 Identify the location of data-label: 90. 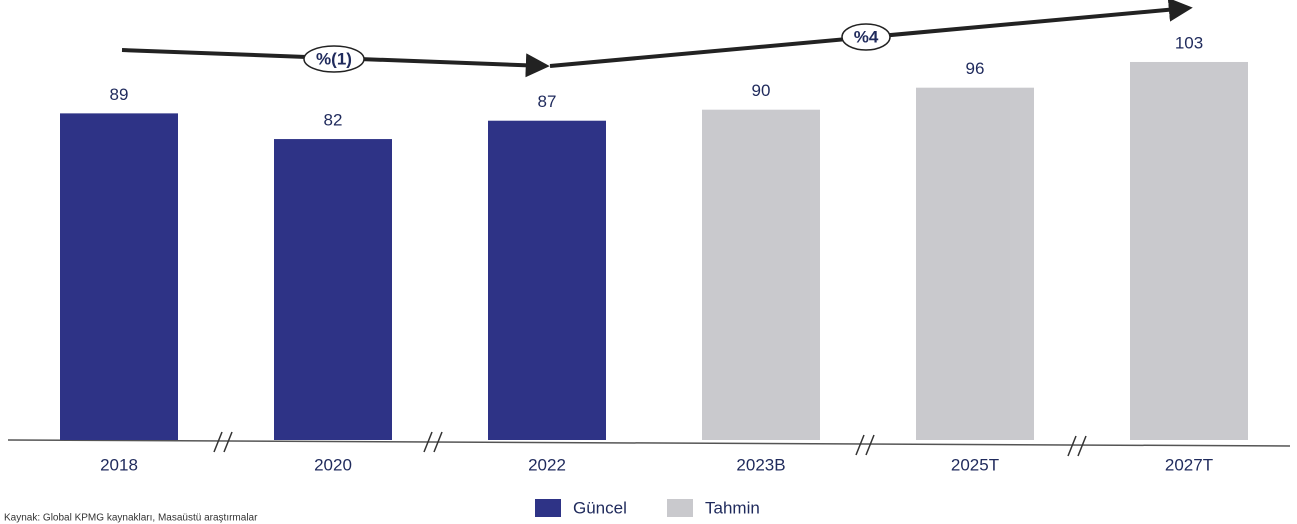
(761, 90).